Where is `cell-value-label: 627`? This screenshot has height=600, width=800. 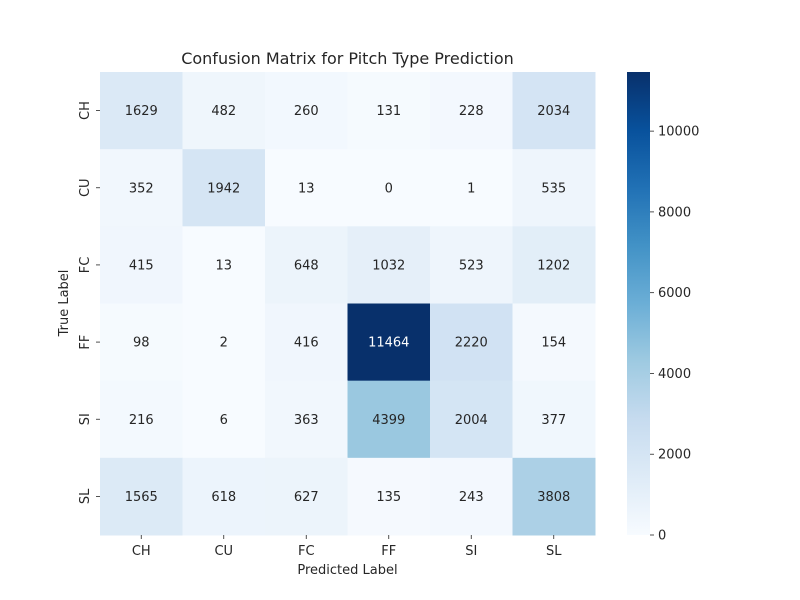 cell-value-label: 627 is located at coordinates (306, 497).